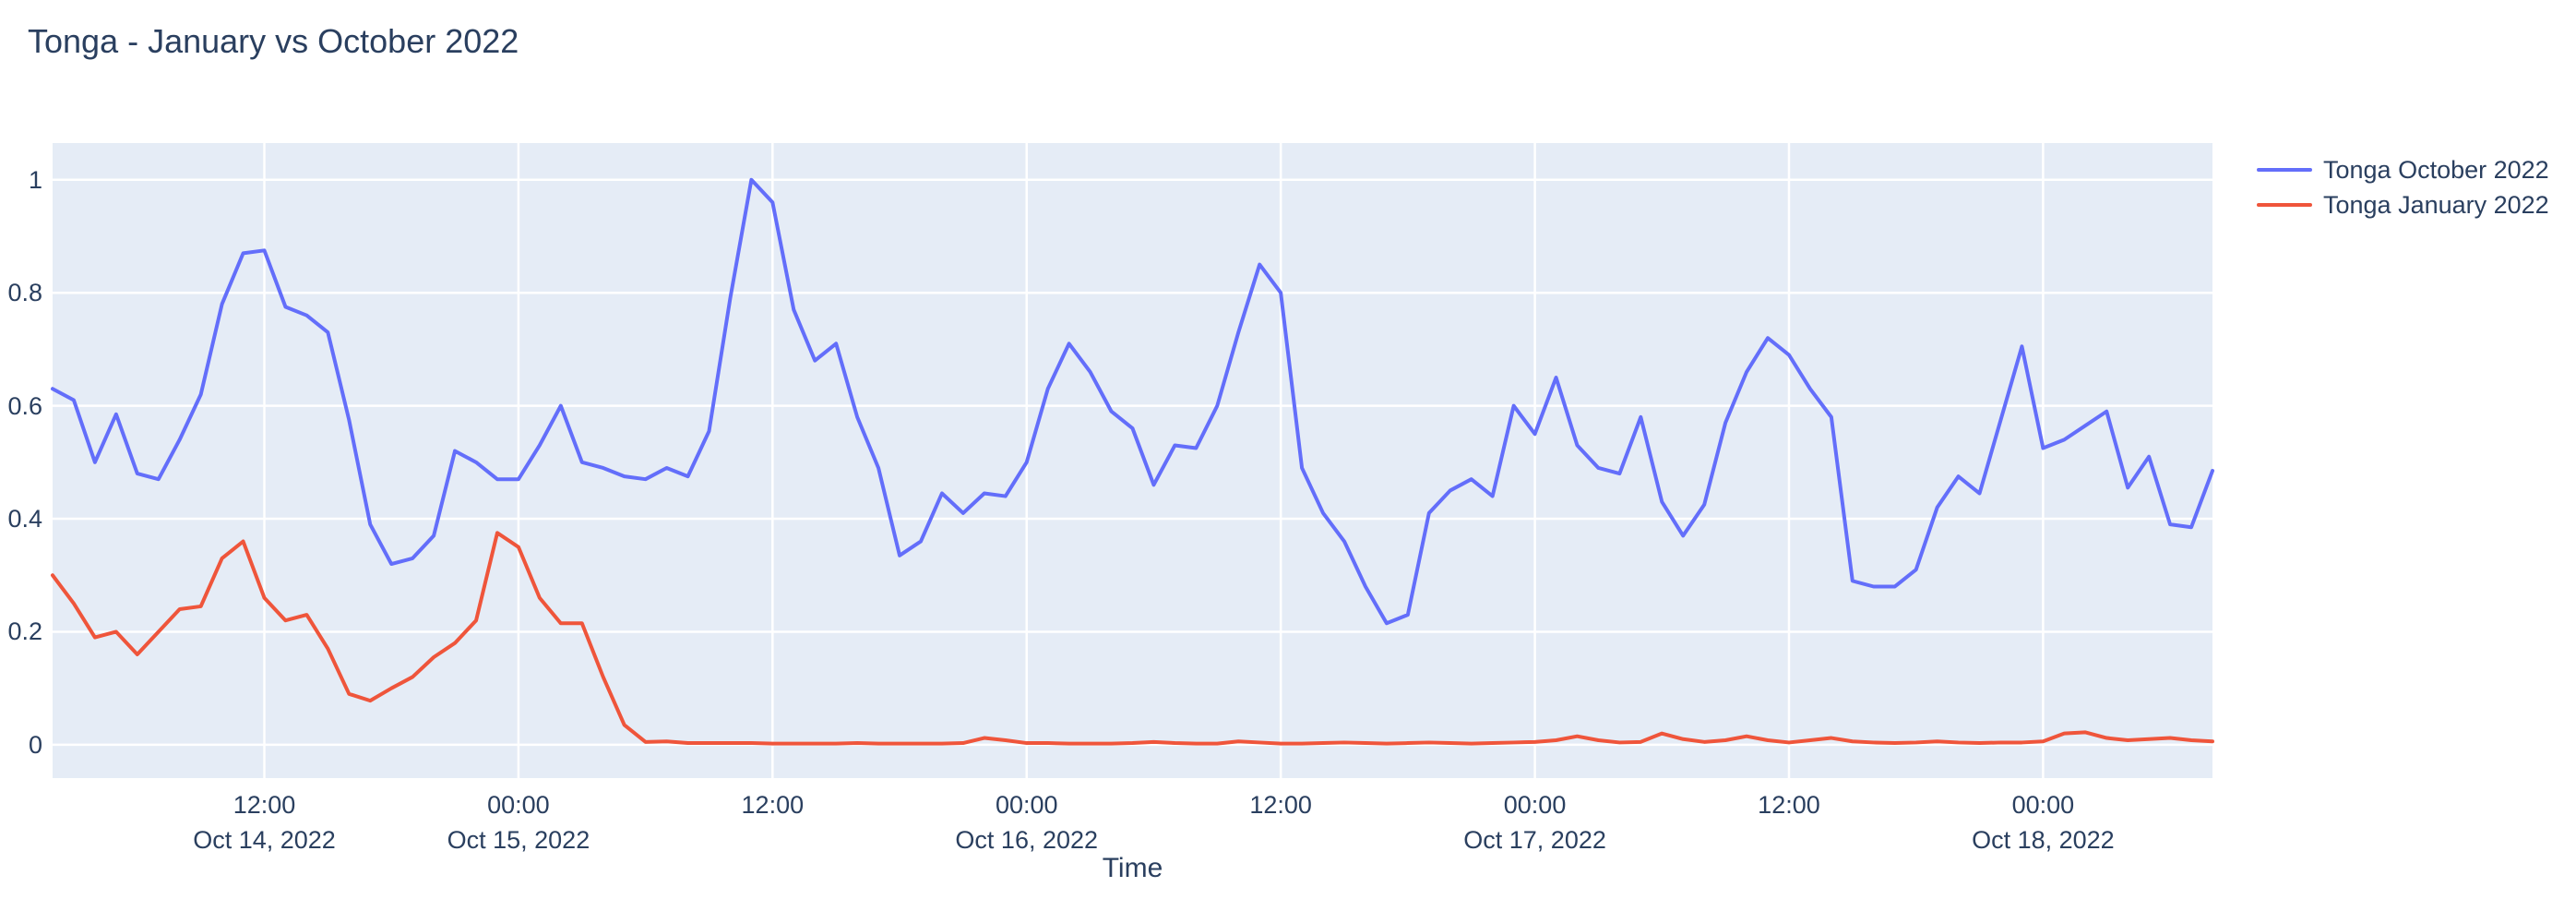 This screenshot has width=2576, height=899. I want to click on y-axis-tick-label: 0.8, so click(24, 293).